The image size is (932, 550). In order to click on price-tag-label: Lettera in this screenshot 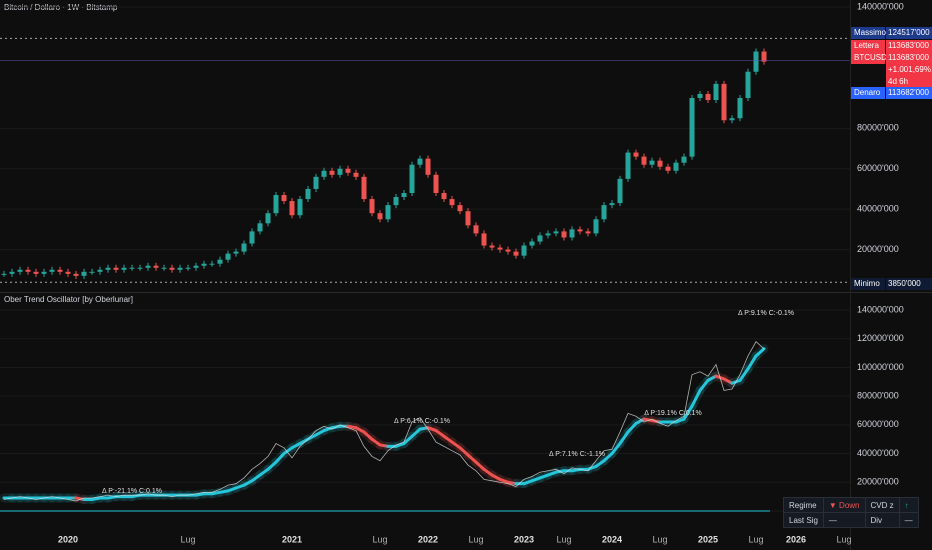, I will do `click(866, 45)`.